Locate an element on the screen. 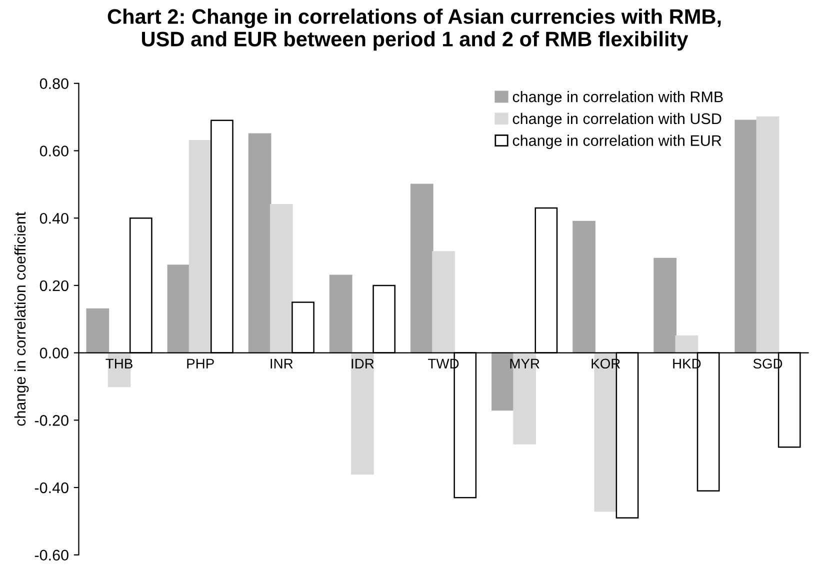 This screenshot has height=575, width=829. x-tick-label: IDR is located at coordinates (363, 363).